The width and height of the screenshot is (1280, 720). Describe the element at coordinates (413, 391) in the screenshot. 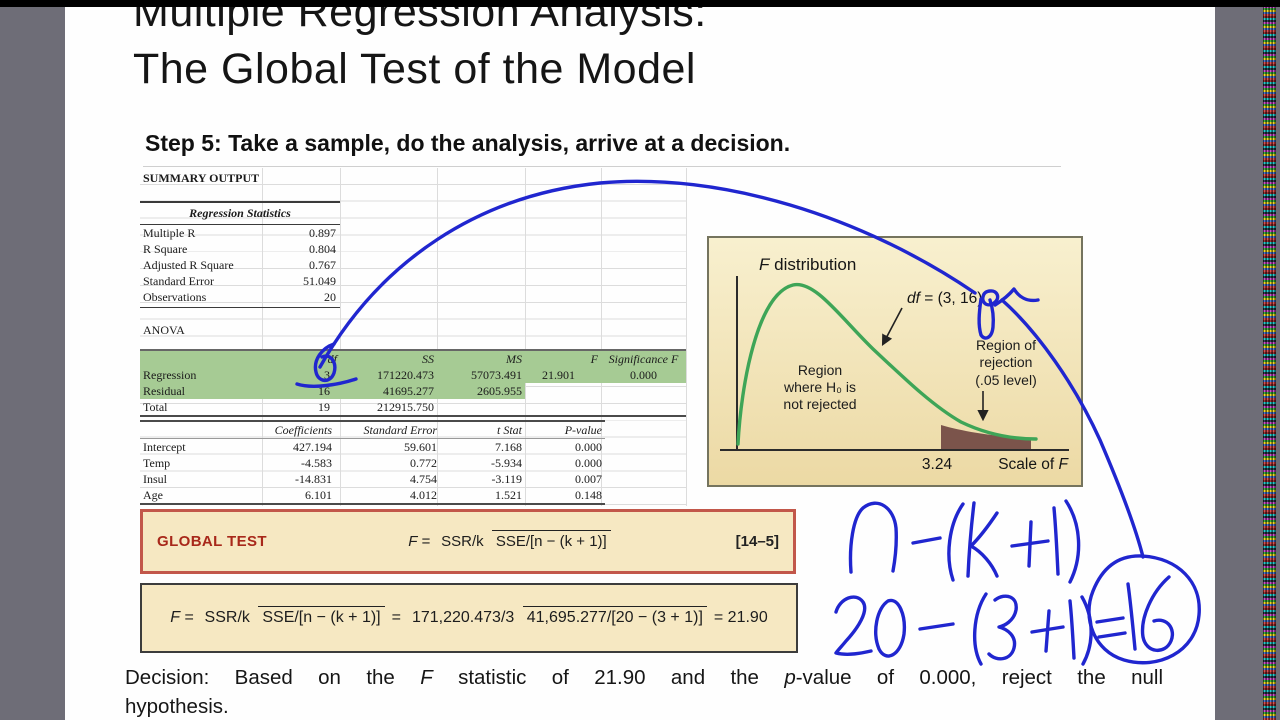

I see `anova-row-residual: Residual 16 41695.277 2605.955` at that location.